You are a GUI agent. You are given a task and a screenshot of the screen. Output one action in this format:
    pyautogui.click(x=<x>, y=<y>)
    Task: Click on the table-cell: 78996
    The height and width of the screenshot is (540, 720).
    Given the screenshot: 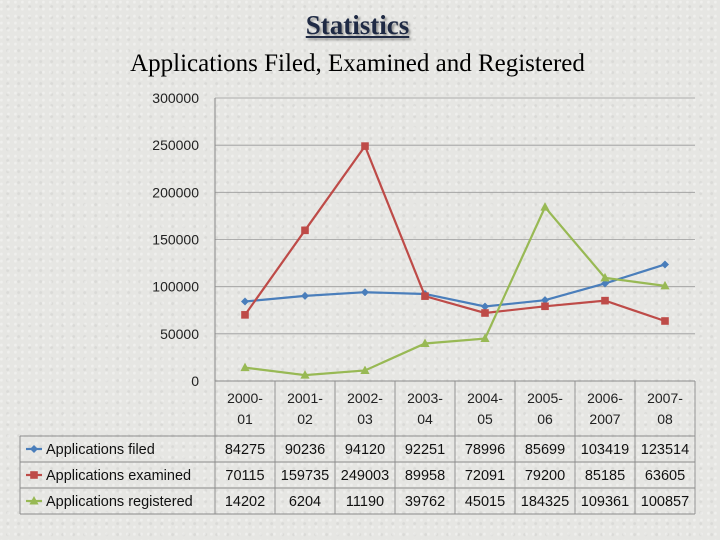 What is the action you would take?
    pyautogui.click(x=485, y=450)
    